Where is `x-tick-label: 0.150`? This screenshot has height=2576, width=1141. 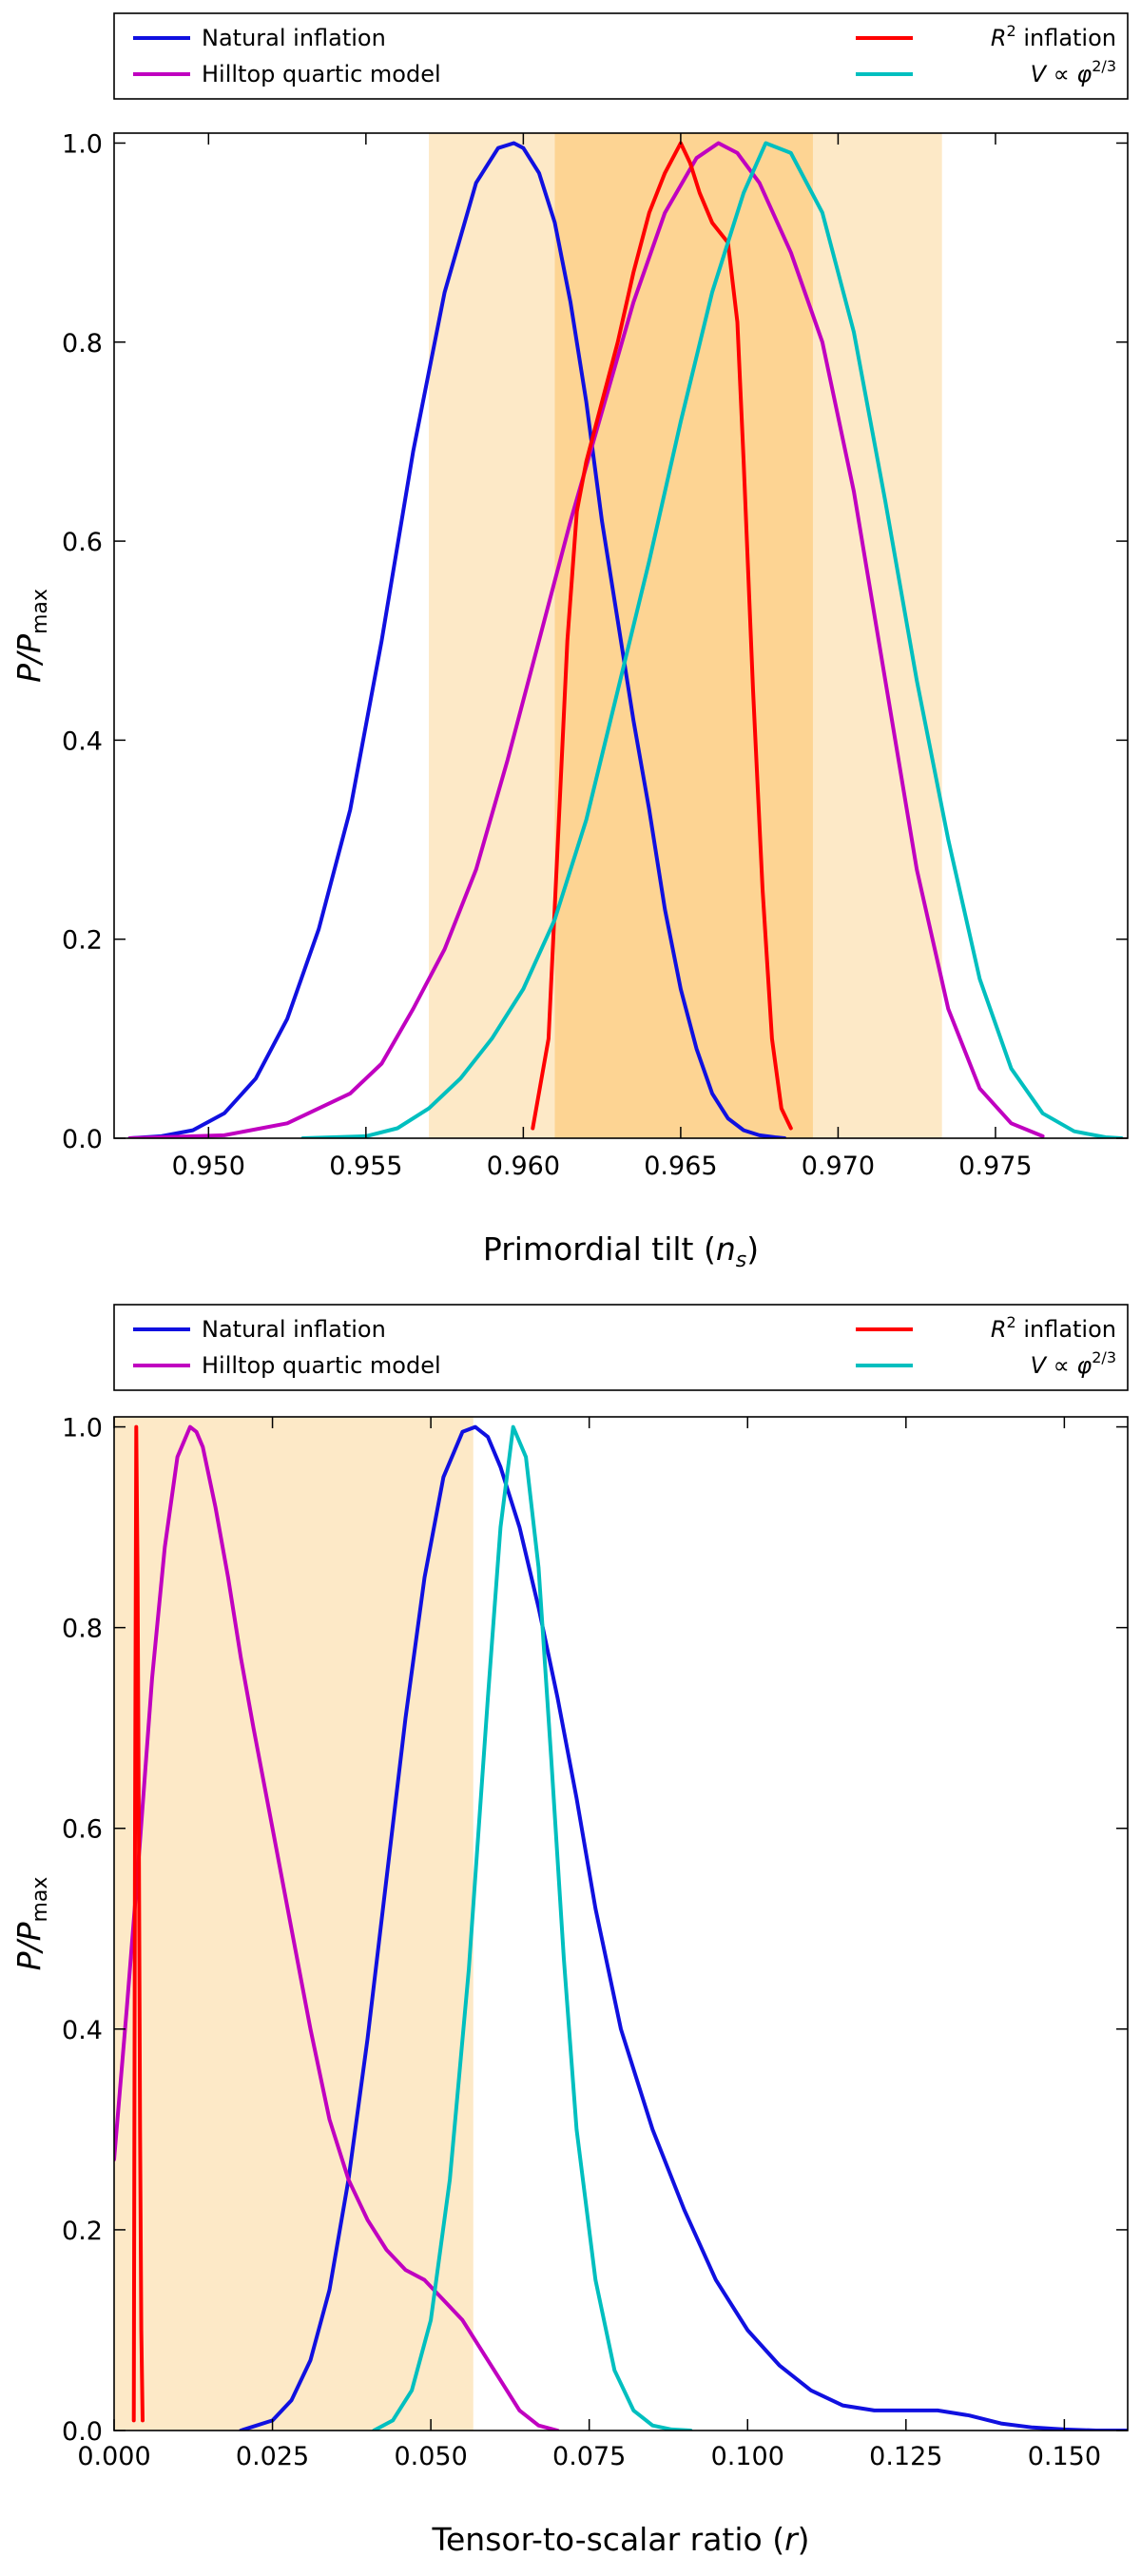 x-tick-label: 0.150 is located at coordinates (1064, 2456).